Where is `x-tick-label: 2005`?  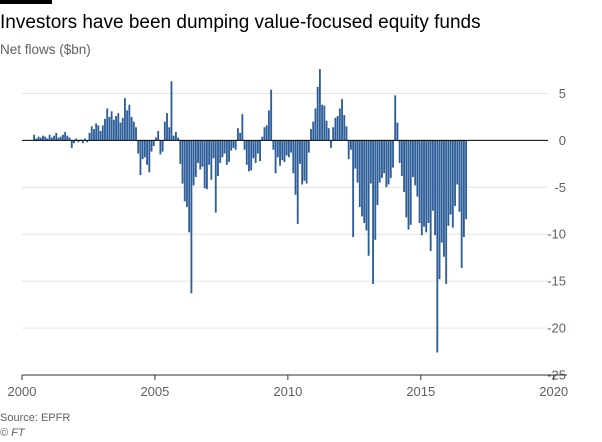
x-tick-label: 2005 is located at coordinates (154, 391).